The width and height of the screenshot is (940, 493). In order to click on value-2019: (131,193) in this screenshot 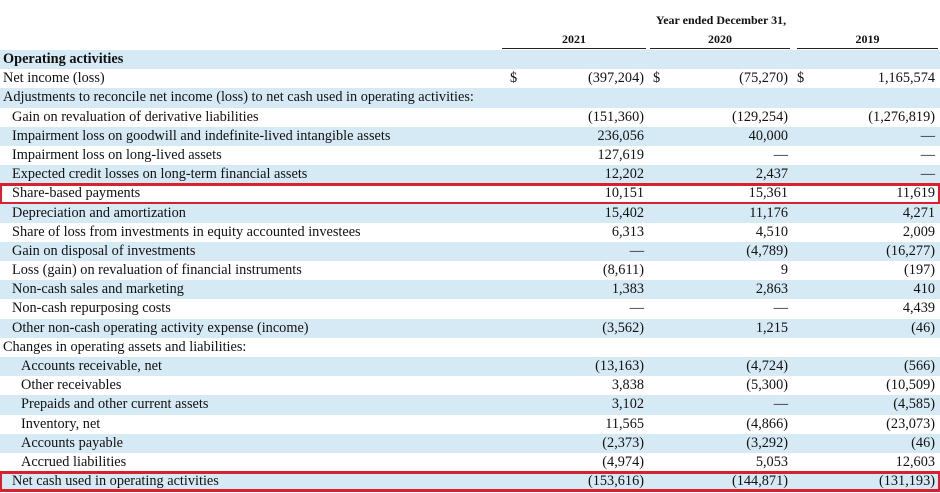, I will do `click(907, 481)`.